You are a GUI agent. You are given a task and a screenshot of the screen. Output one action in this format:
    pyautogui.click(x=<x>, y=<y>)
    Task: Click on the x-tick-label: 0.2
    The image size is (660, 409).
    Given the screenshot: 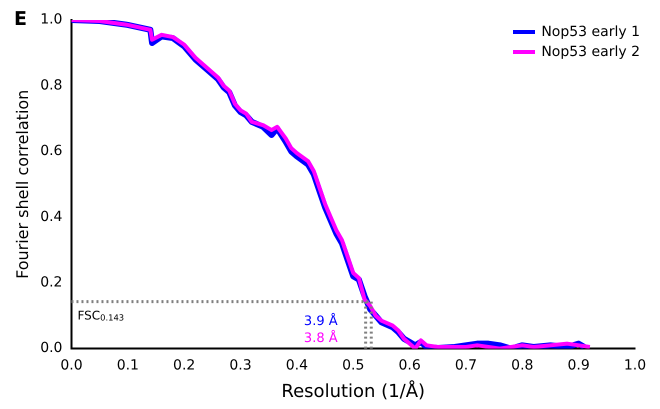 What is the action you would take?
    pyautogui.click(x=184, y=366)
    